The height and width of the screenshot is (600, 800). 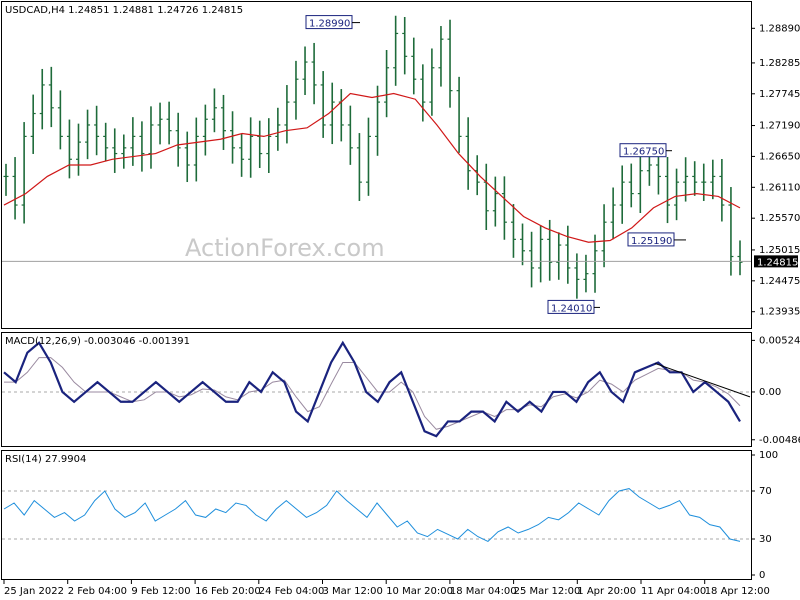 What do you see at coordinates (779, 281) in the screenshot?
I see `price-tick-label: 1.24475` at bounding box center [779, 281].